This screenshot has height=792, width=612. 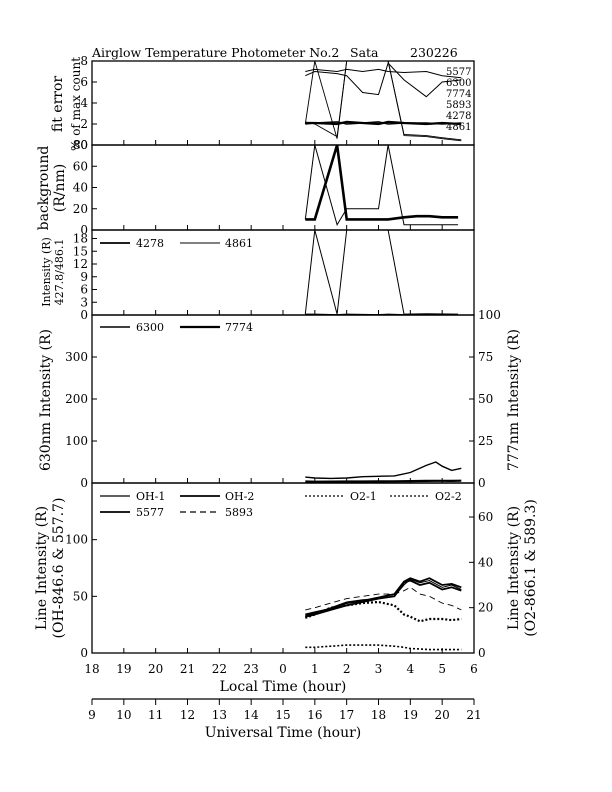 What do you see at coordinates (84, 103) in the screenshot?
I see `ytick-label: 4` at bounding box center [84, 103].